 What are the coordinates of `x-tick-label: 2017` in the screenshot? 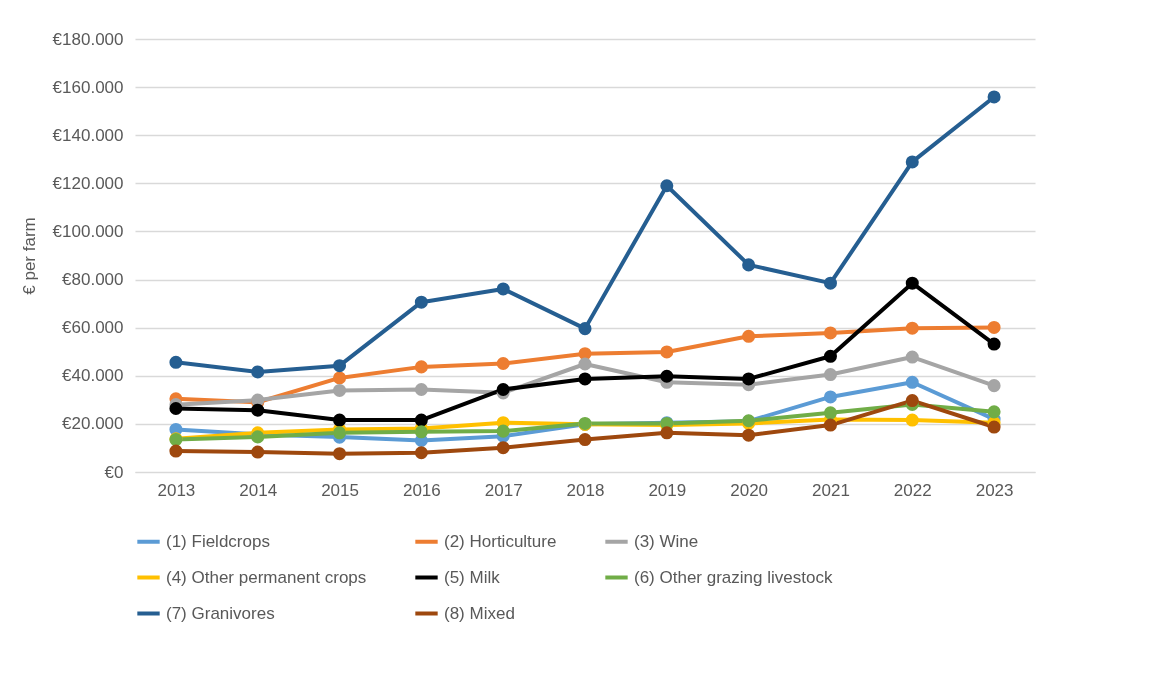 It's located at (503, 490).